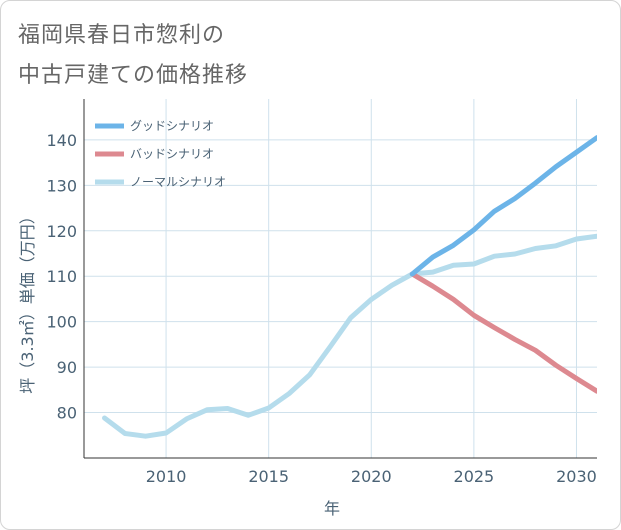 The width and height of the screenshot is (621, 530). Describe the element at coordinates (27, 300) in the screenshot. I see `y-axis-title: 坪（3.3㎡）単価（万円）` at that location.